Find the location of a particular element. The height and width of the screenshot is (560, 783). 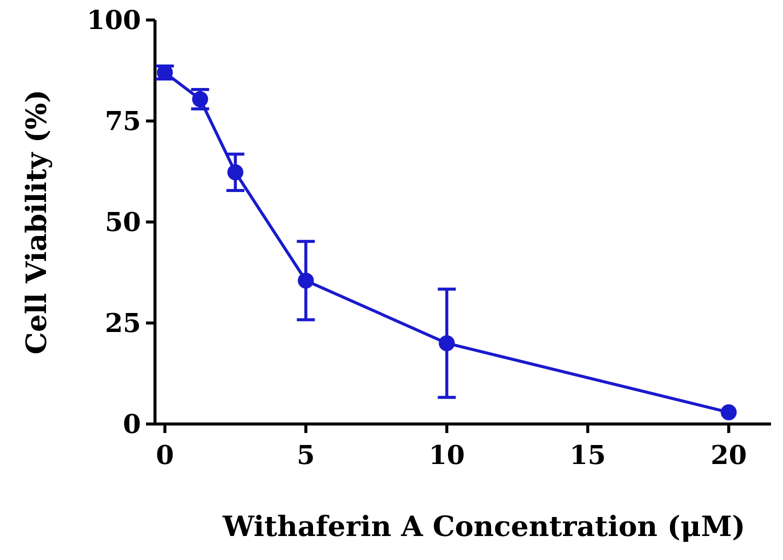

x-tick-label: 5 is located at coordinates (305, 456).